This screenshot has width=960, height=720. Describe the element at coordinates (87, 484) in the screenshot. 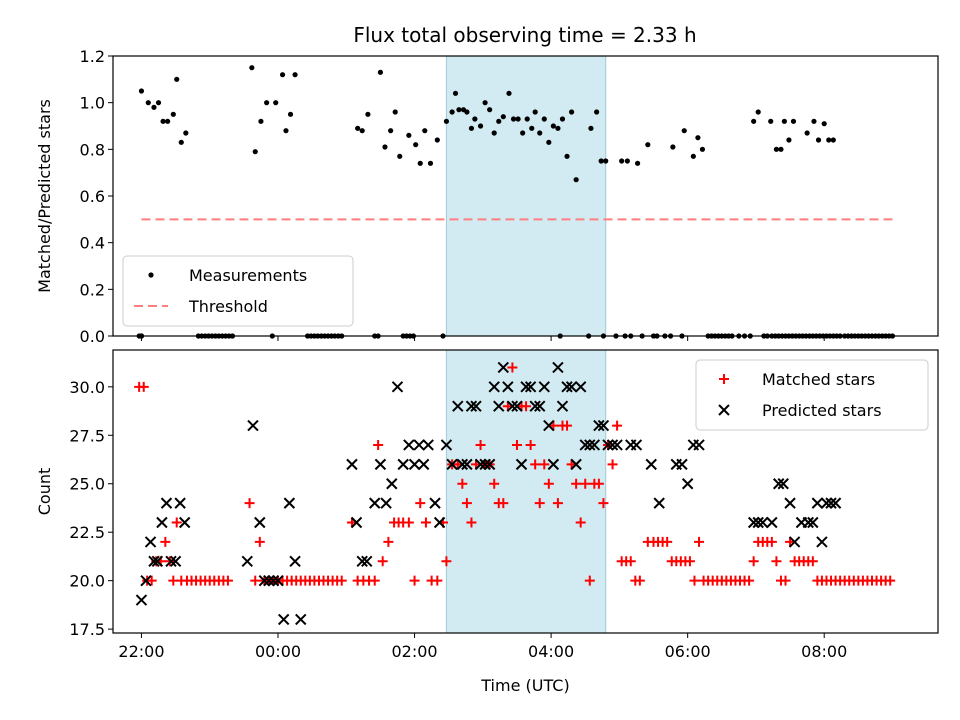

I see `y-tick-label: 25.0` at that location.